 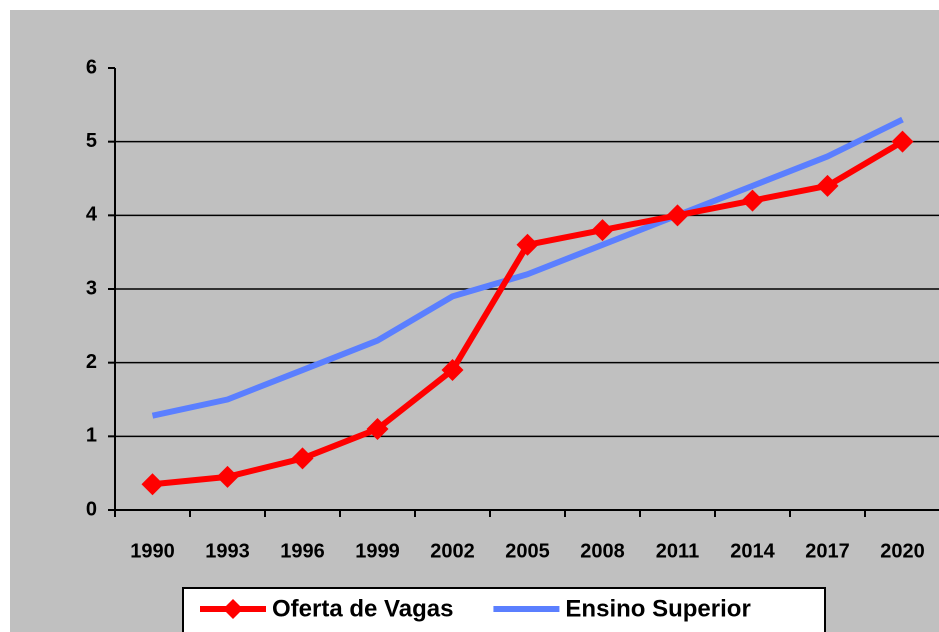 What do you see at coordinates (91, 436) in the screenshot?
I see `y-tick-label: 1` at bounding box center [91, 436].